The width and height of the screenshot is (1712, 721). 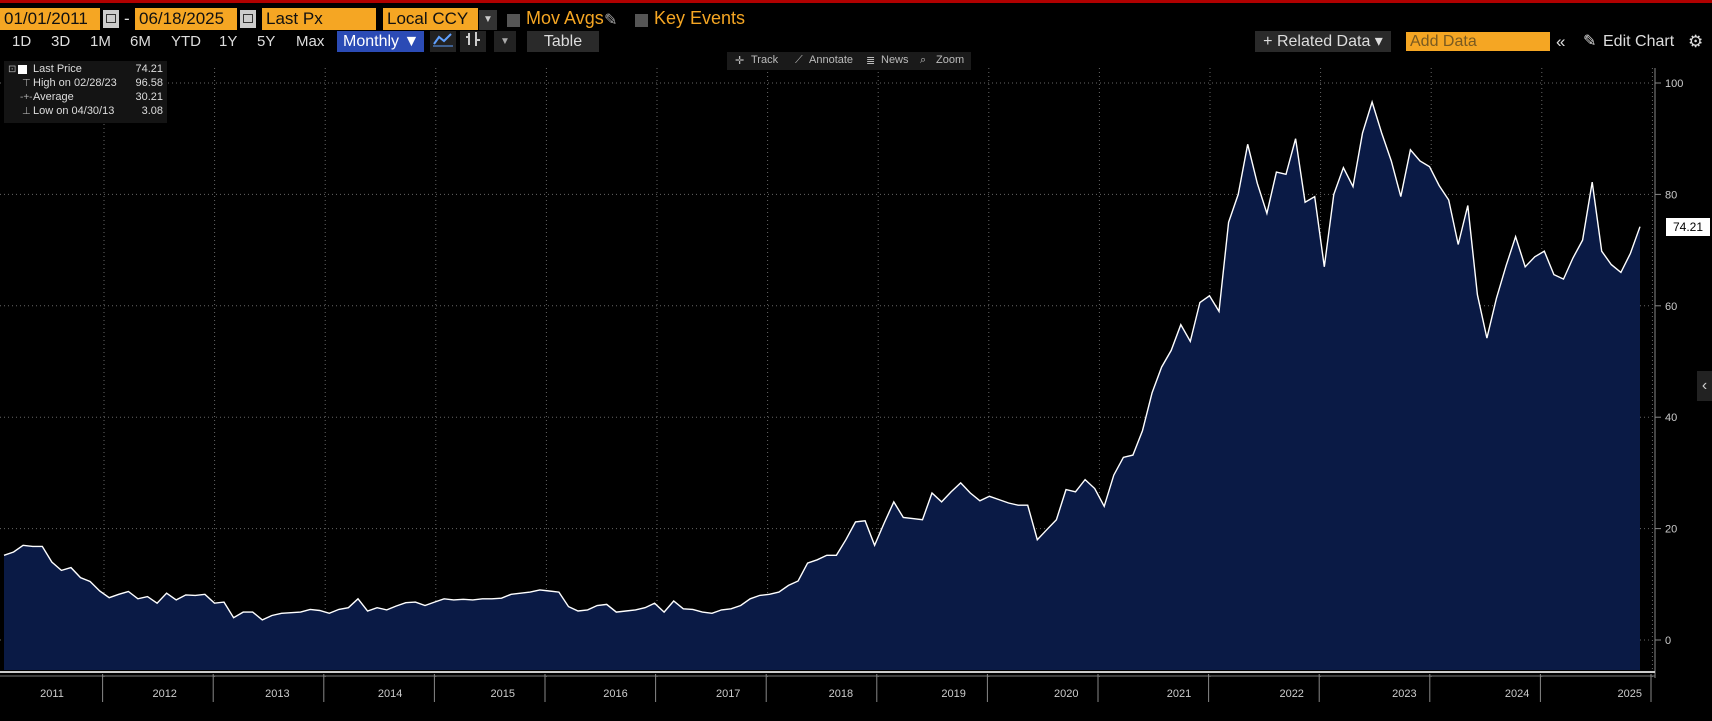 I want to click on y-tick-label: 100, so click(x=1674, y=84).